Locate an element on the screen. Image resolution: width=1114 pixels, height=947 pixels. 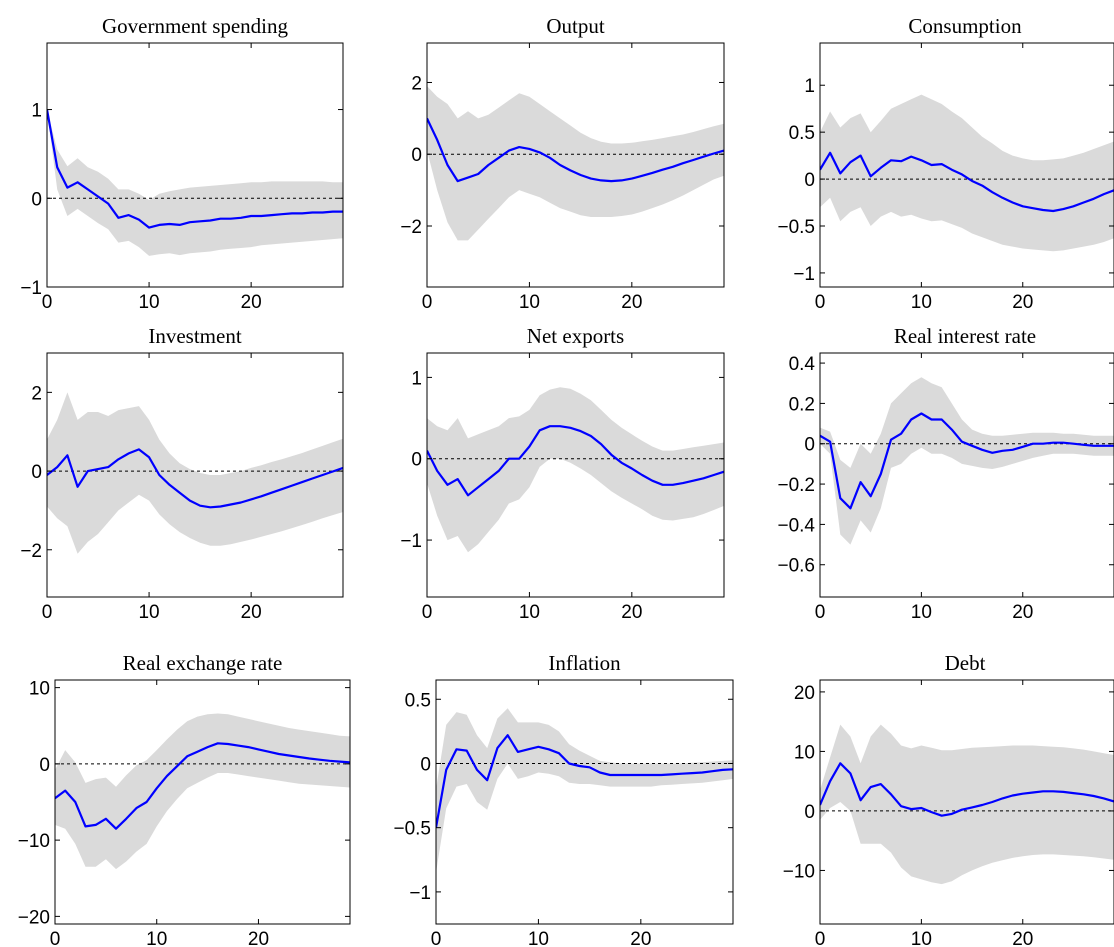
panel-output: 0 10 20 −2 0 2 Output is located at coordinates (562, 163).